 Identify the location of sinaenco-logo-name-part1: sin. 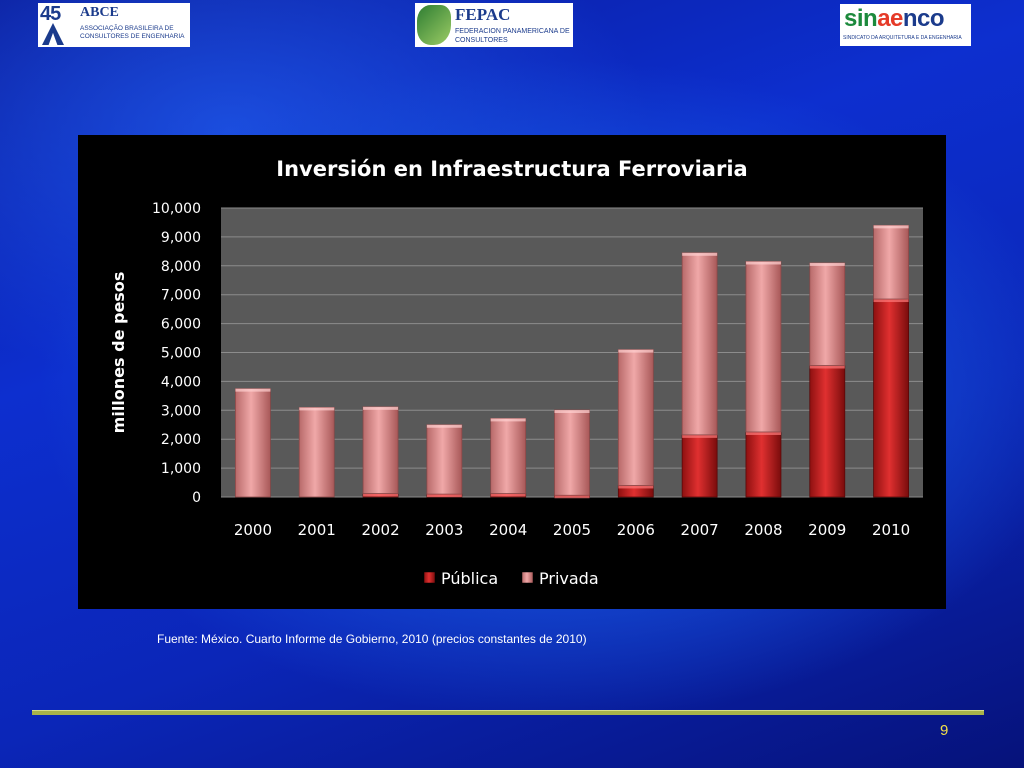
(861, 18).